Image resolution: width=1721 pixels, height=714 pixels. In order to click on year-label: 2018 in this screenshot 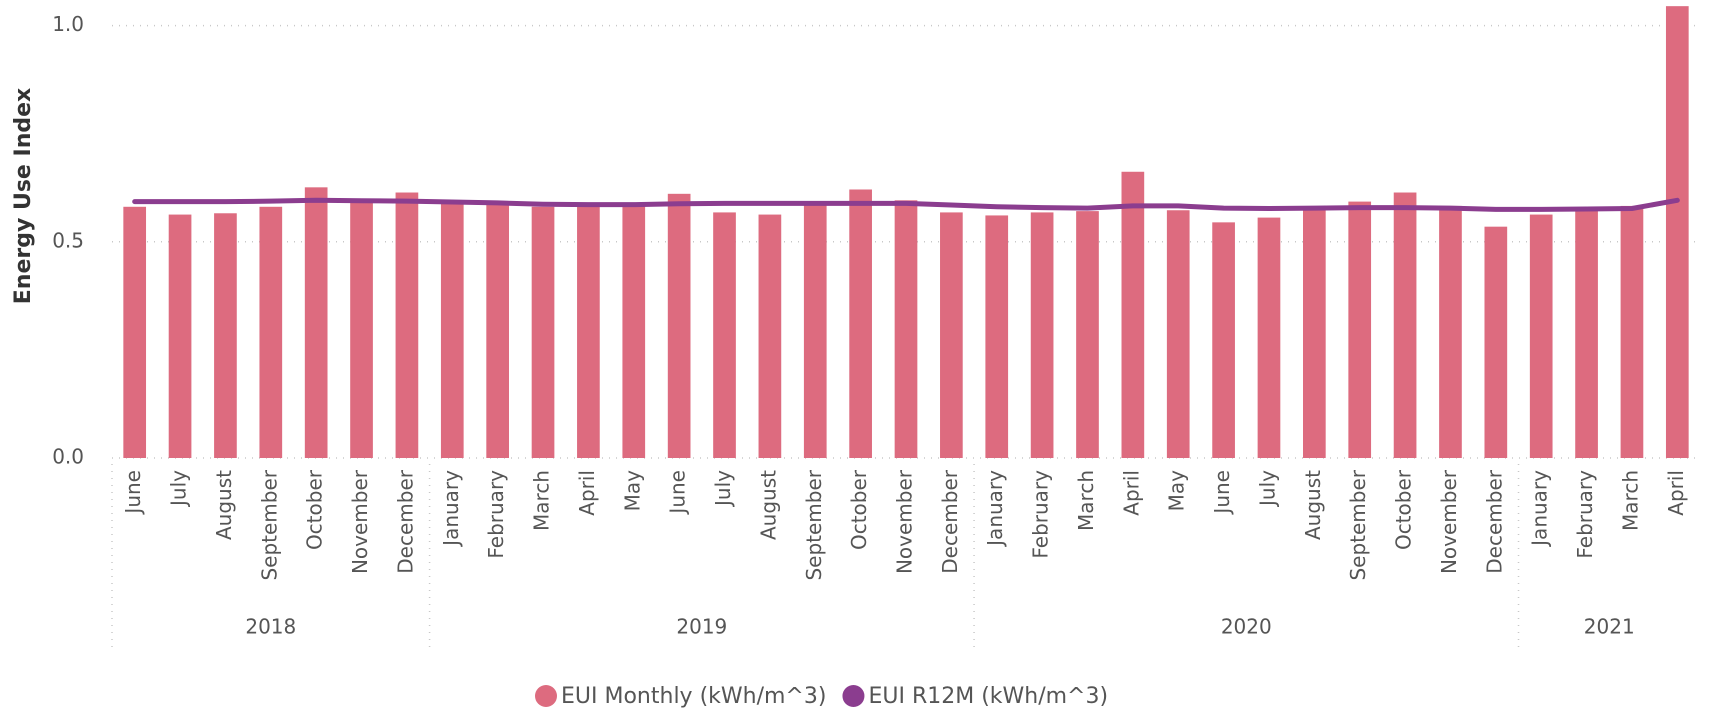, I will do `click(270, 627)`.